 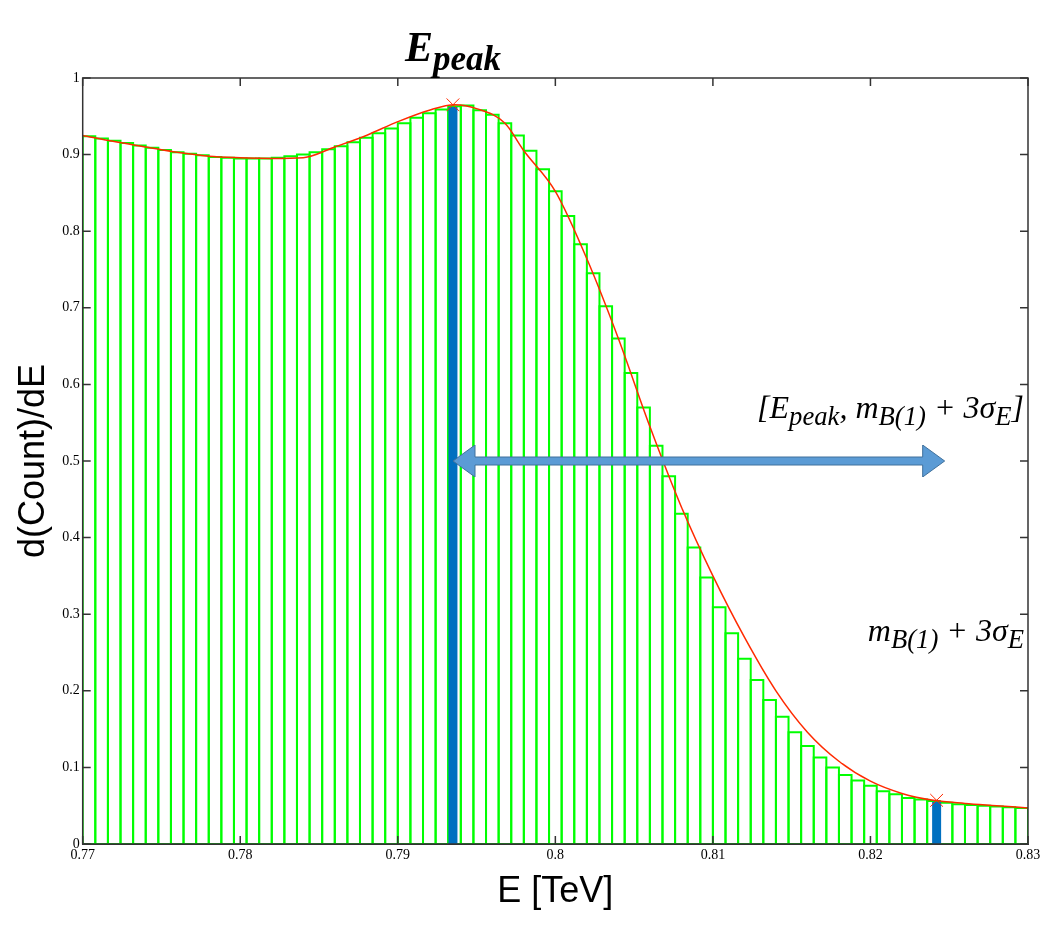 I want to click on y-axis-title: d(Count)/dE, so click(x=31, y=461).